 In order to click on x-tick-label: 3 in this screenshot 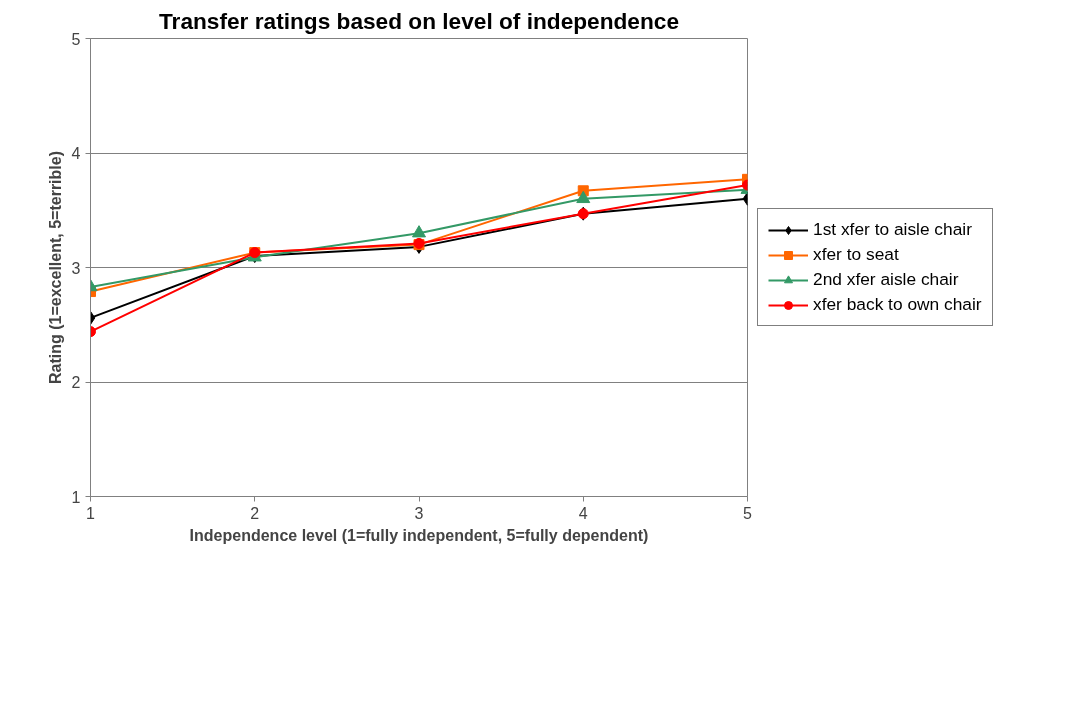, I will do `click(419, 513)`.